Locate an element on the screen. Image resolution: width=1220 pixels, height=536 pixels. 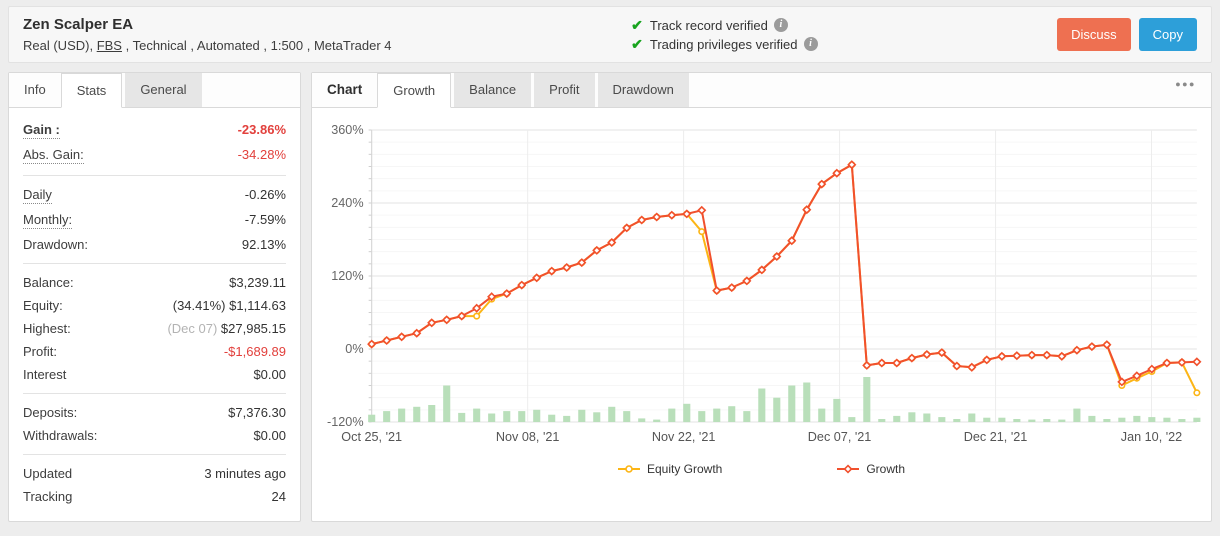
copy-button: Copy is located at coordinates (1167, 34).